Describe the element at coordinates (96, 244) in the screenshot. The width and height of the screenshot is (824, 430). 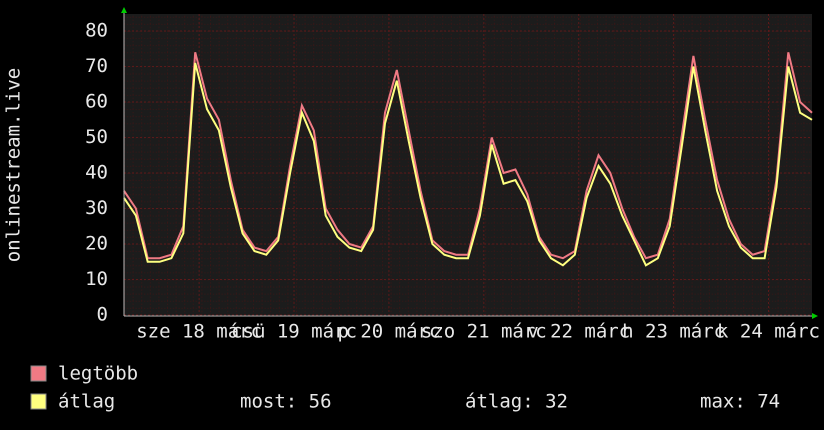
I see `y-tick-label: 20` at that location.